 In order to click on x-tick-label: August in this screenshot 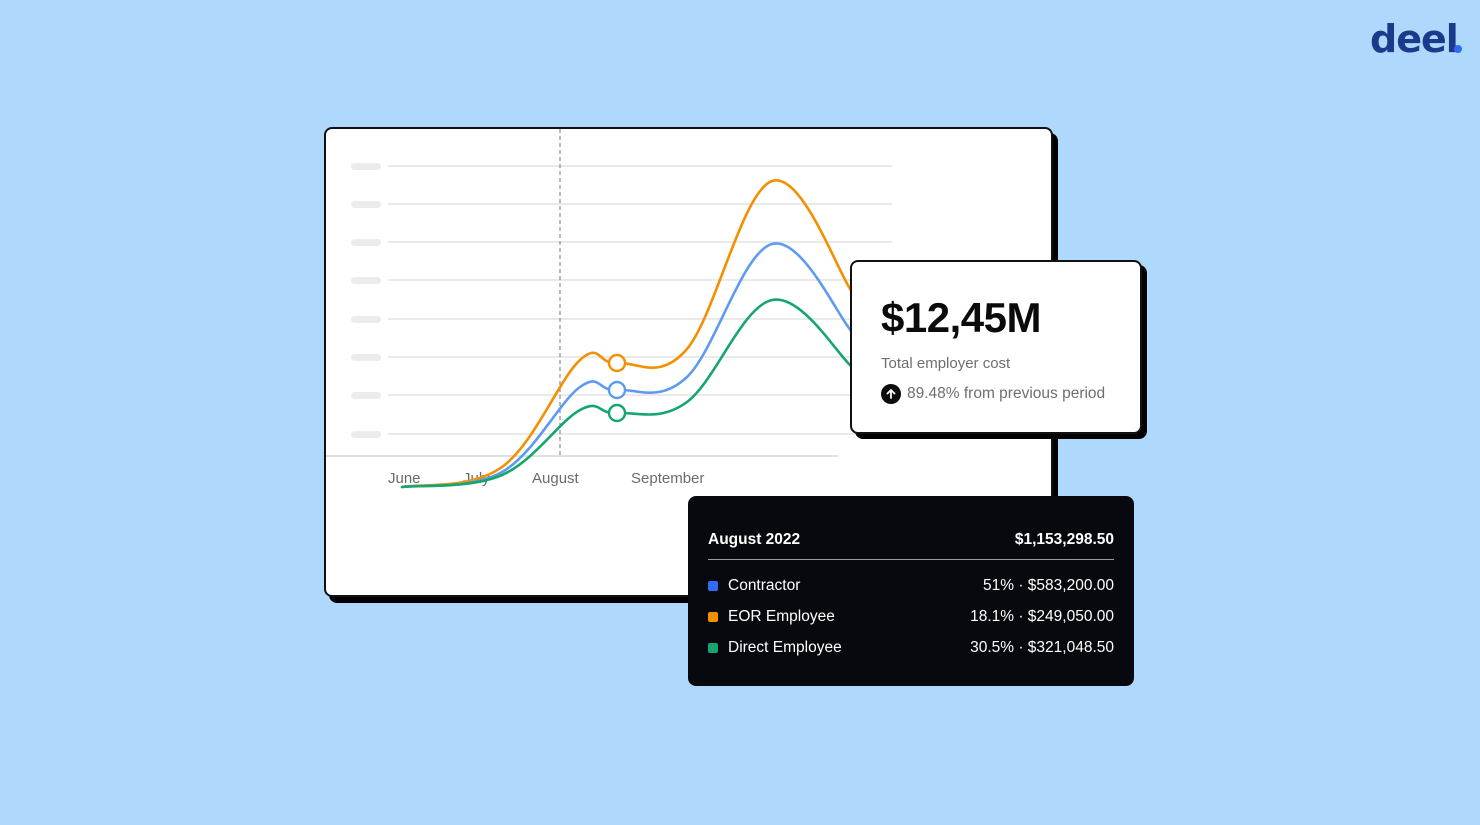, I will do `click(556, 478)`.